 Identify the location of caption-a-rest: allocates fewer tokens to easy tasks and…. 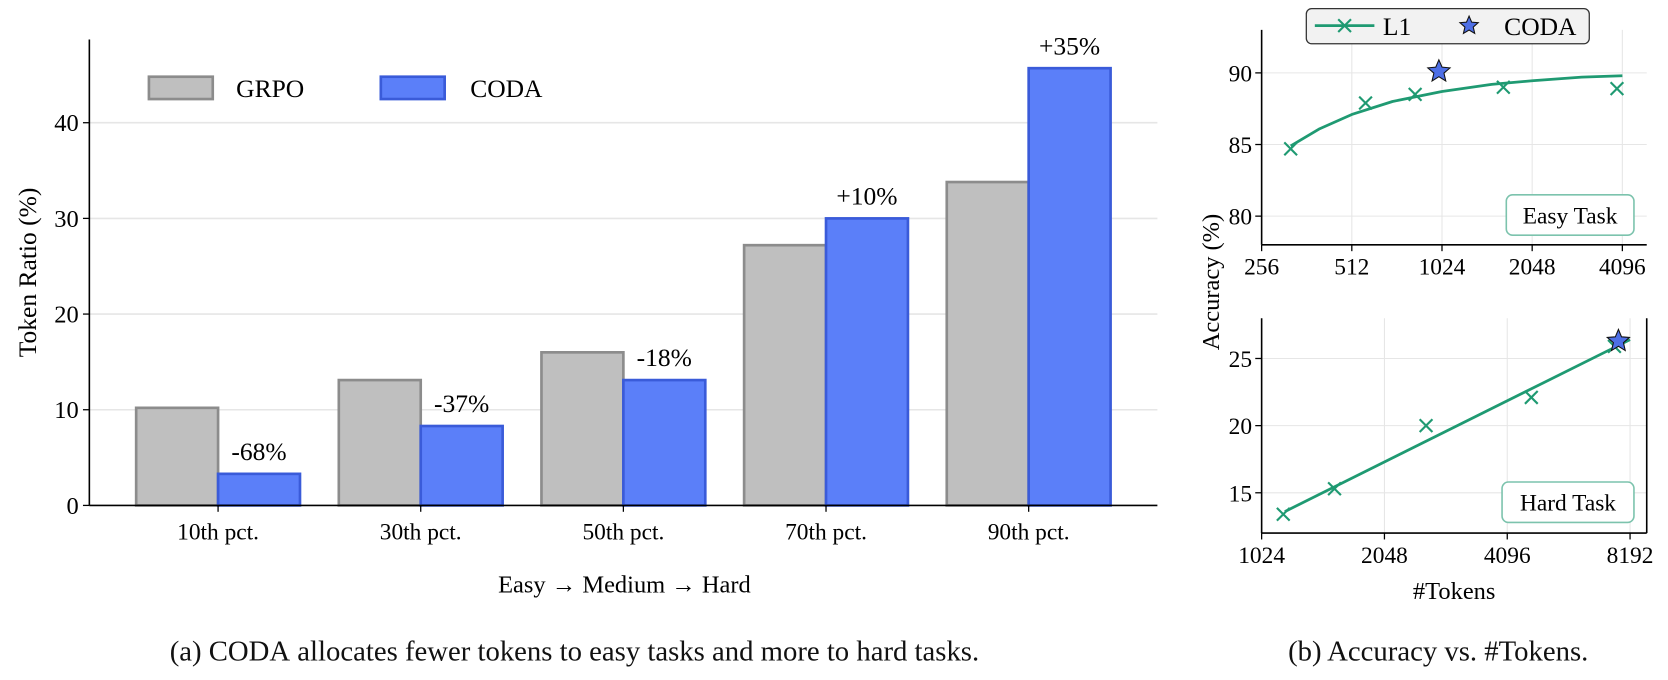
(634, 652).